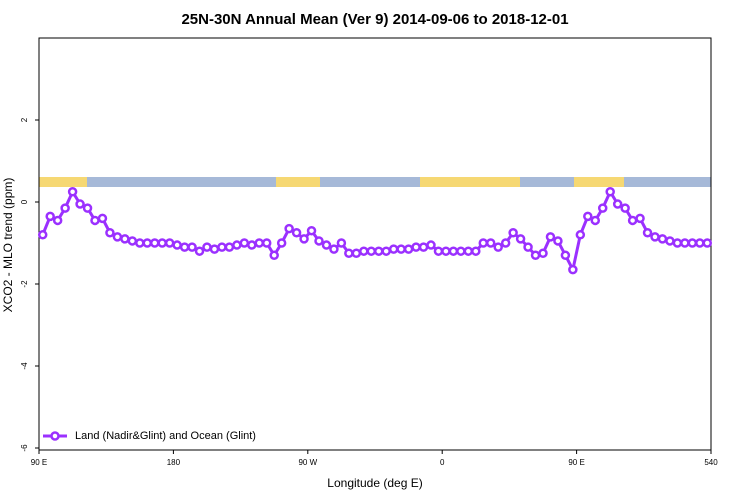  What do you see at coordinates (442, 462) in the screenshot?
I see `x-tick-label: 0` at bounding box center [442, 462].